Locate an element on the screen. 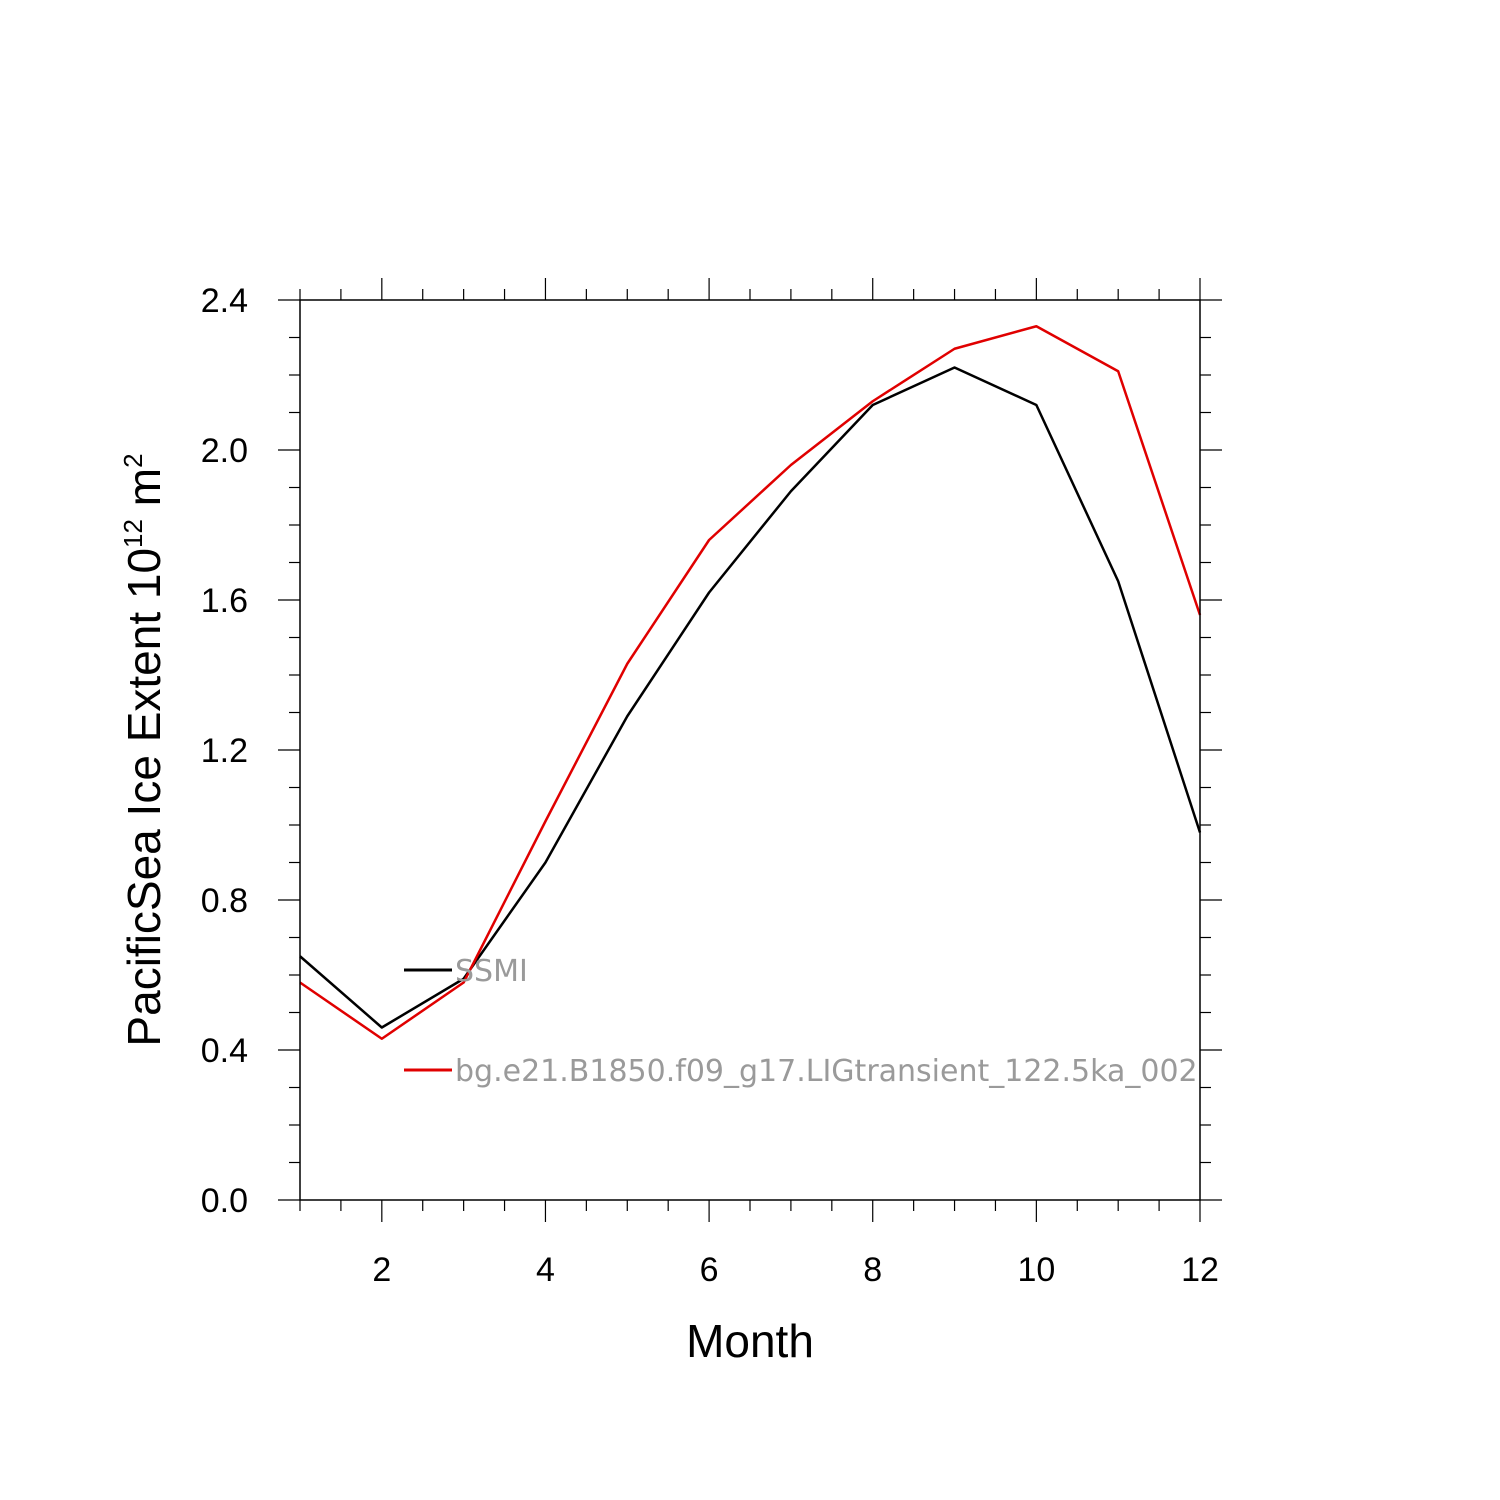 The width and height of the screenshot is (1500, 1500). x-axis-title: Month is located at coordinates (750, 1341).